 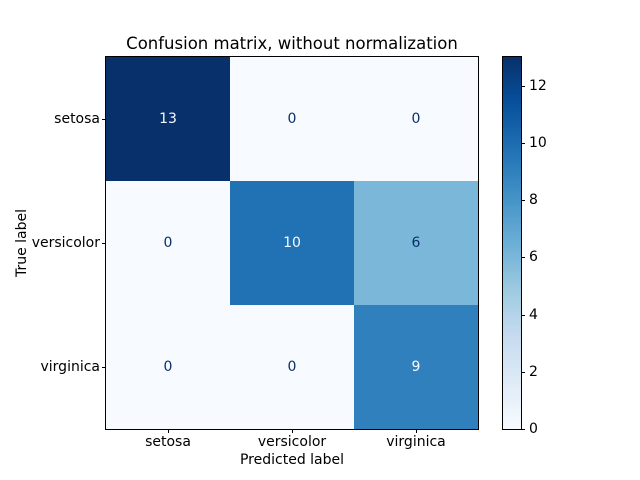 I want to click on colorbar-tick-label: 6, so click(x=533, y=257).